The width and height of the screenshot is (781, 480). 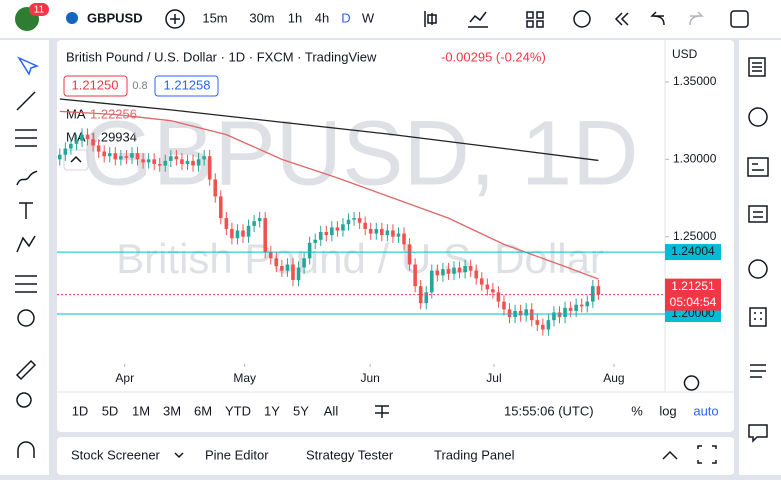 I want to click on scale-option: auto, so click(x=705, y=410).